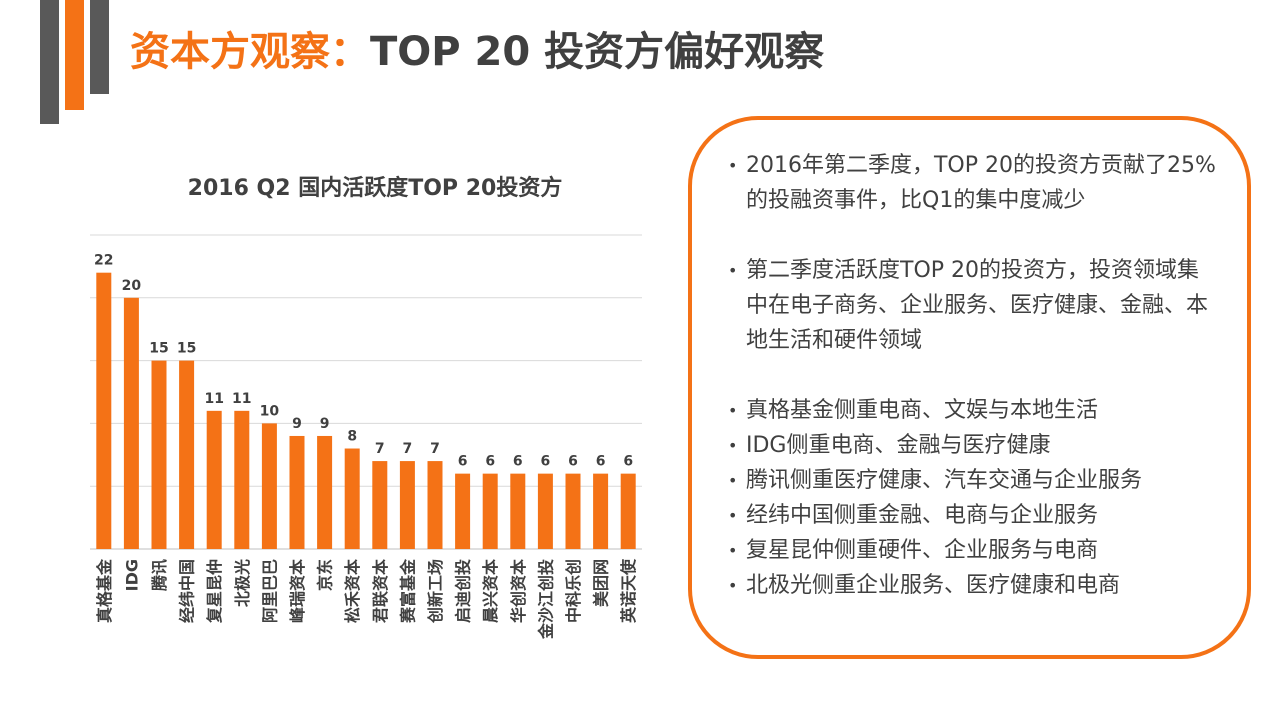  Describe the element at coordinates (74, 55) in the screenshot. I see `decor-bar-orange` at that location.